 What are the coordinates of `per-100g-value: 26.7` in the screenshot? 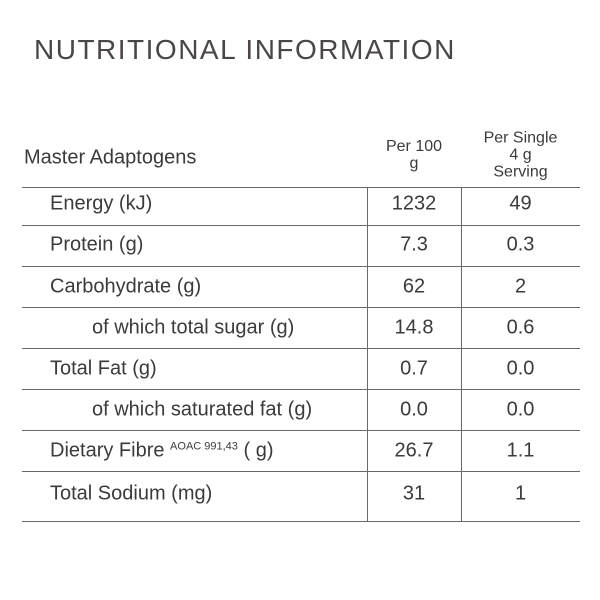 It's located at (414, 450).